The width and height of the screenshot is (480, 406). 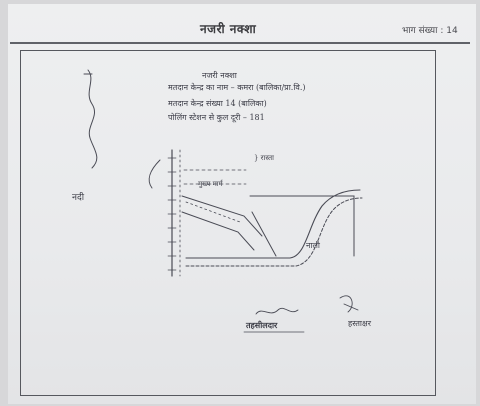 I want to click on river-label: नदी, so click(x=78, y=198).